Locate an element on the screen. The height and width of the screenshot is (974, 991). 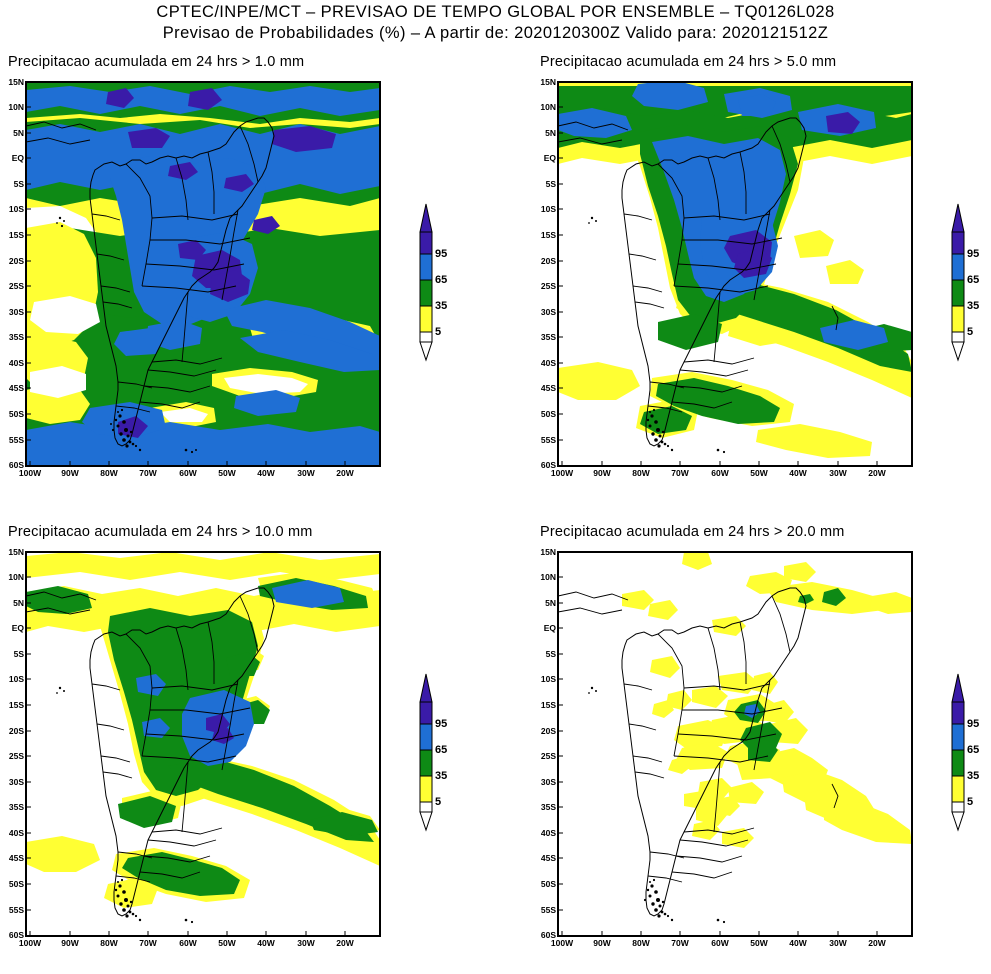
x-axis: 100W 90W 80W 70W 60W 50W 40W 30W 20W is located at coordinates (719, 939).